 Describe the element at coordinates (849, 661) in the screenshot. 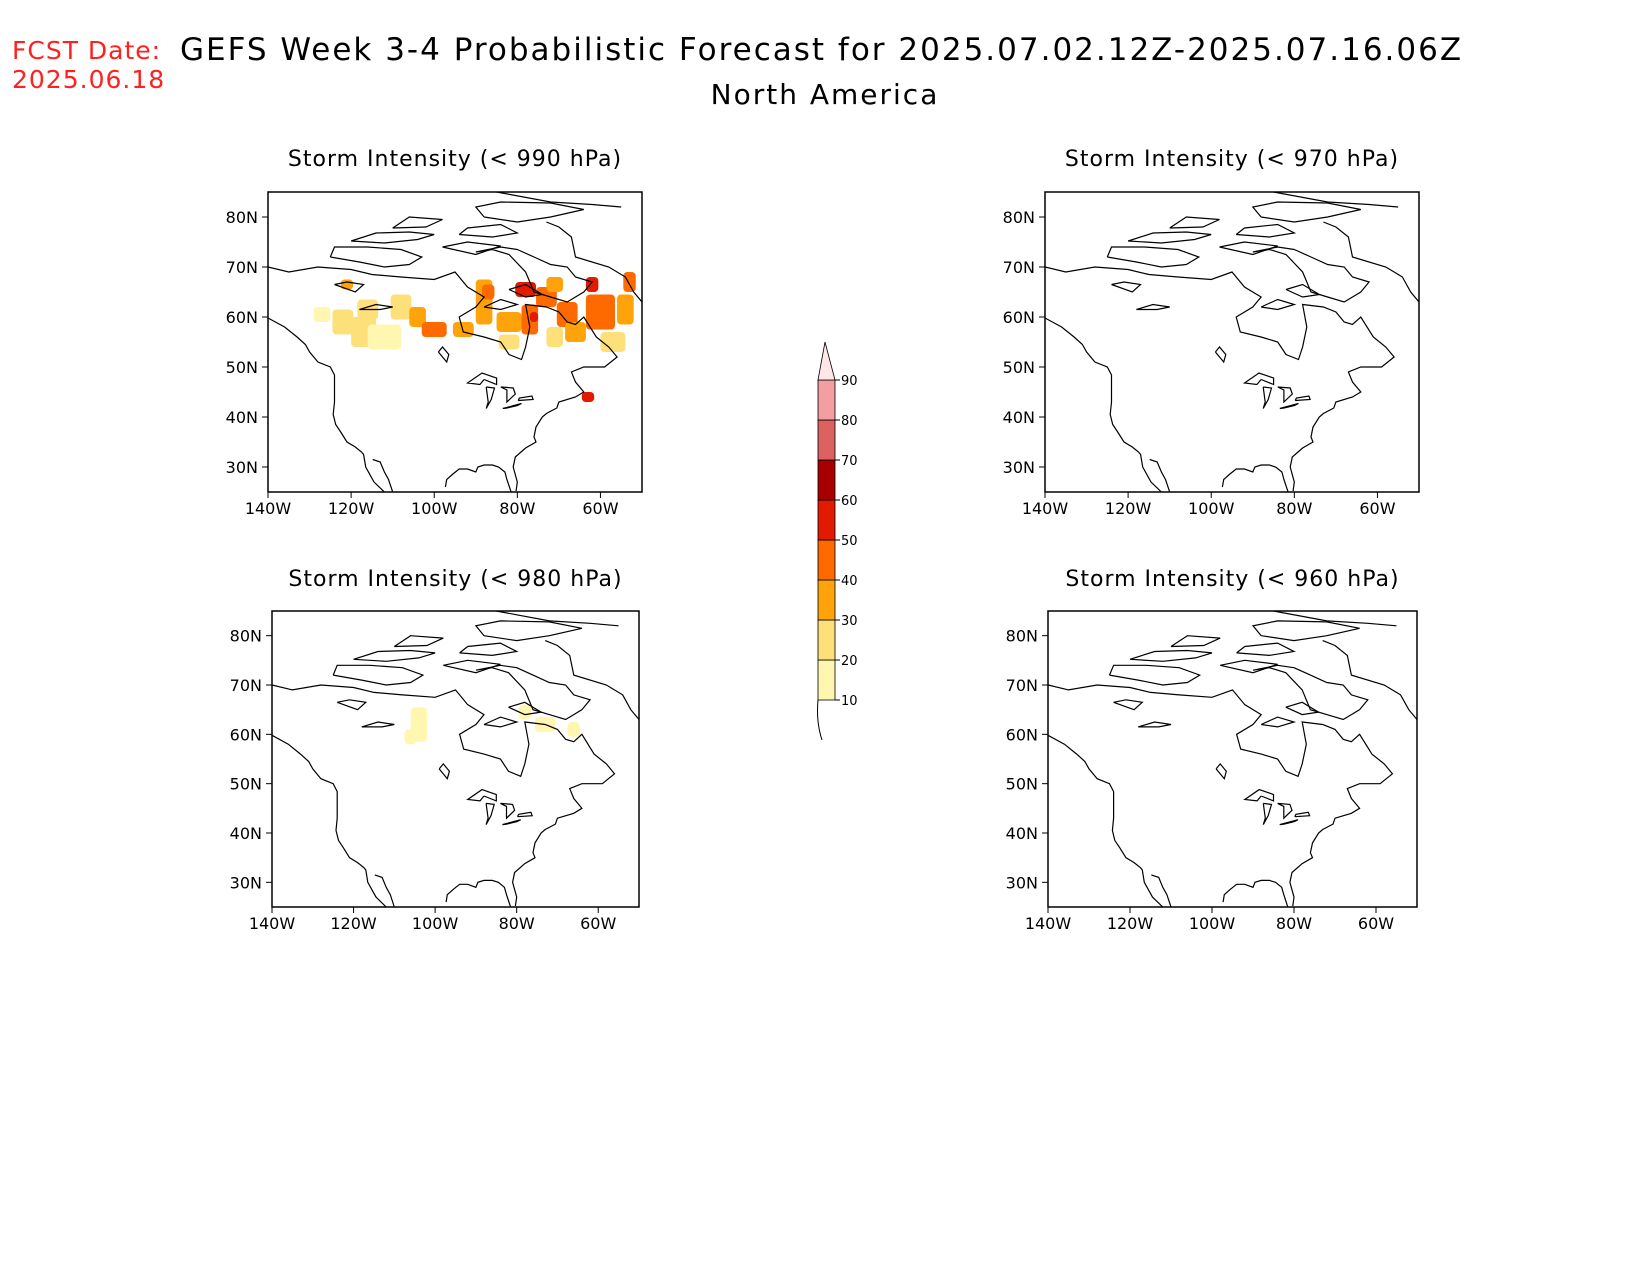

I see `colorbar-label: 20` at that location.